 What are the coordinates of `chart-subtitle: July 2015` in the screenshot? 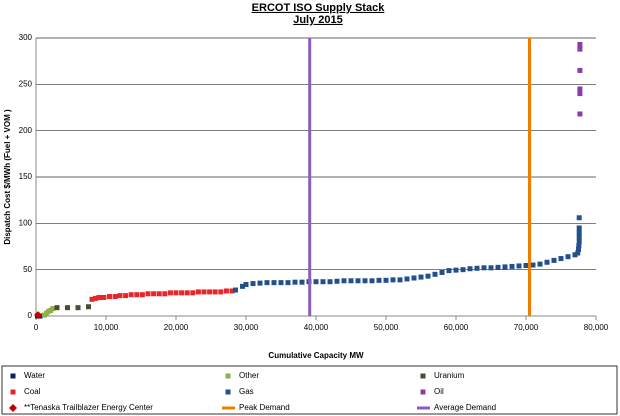 It's located at (318, 20).